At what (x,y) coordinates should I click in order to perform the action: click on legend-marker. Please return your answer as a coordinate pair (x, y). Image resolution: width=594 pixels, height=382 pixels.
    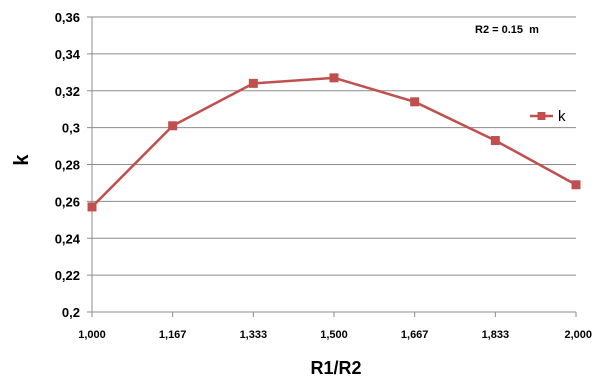
    Looking at the image, I should click on (541, 116).